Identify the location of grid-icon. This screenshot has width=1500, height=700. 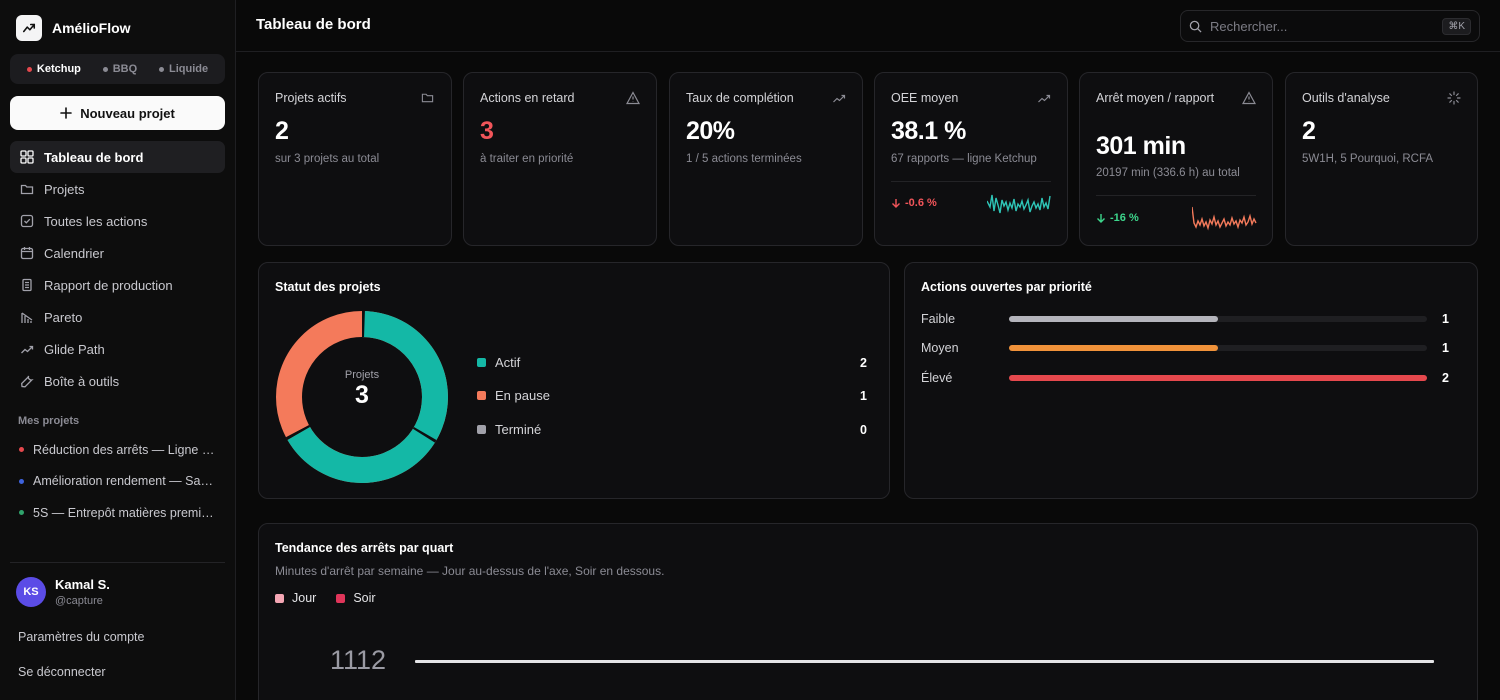
(26, 157).